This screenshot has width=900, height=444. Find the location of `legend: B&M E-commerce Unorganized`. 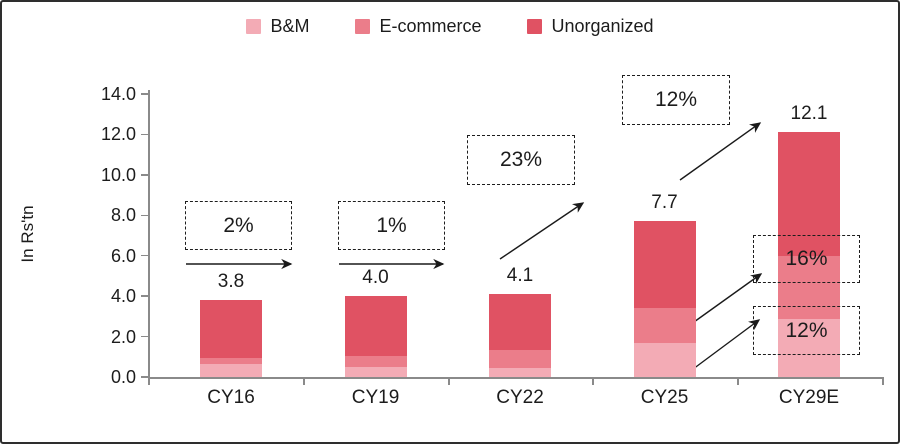

legend: B&M E-commerce Unorganized is located at coordinates (450, 26).